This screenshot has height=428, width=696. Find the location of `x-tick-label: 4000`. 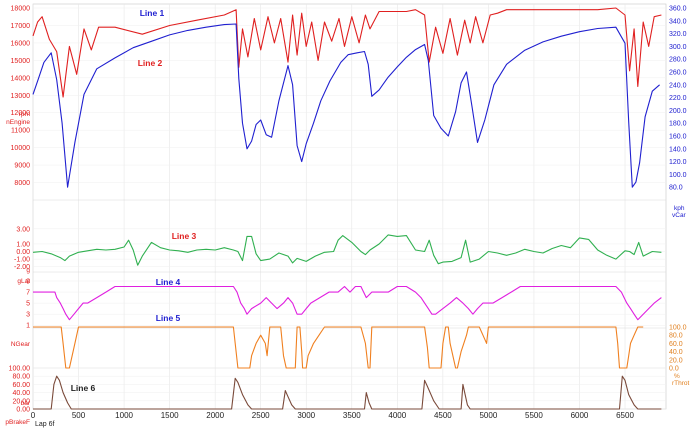

x-tick-label: 4000 is located at coordinates (397, 415).